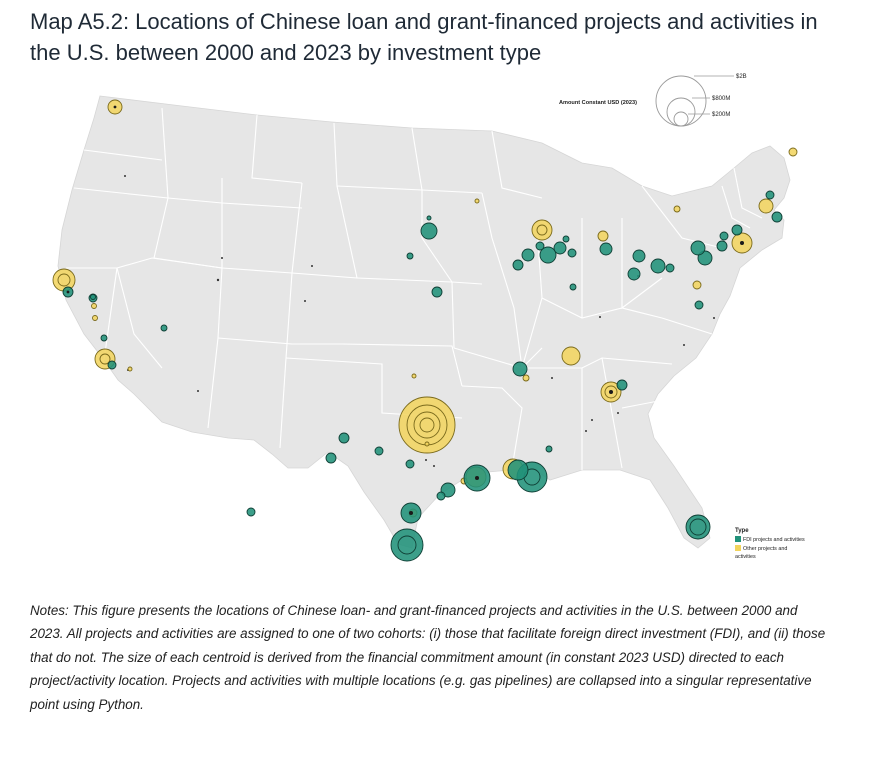 This screenshot has height=760, width=889. I want to click on other-bubble-maine, so click(793, 152).